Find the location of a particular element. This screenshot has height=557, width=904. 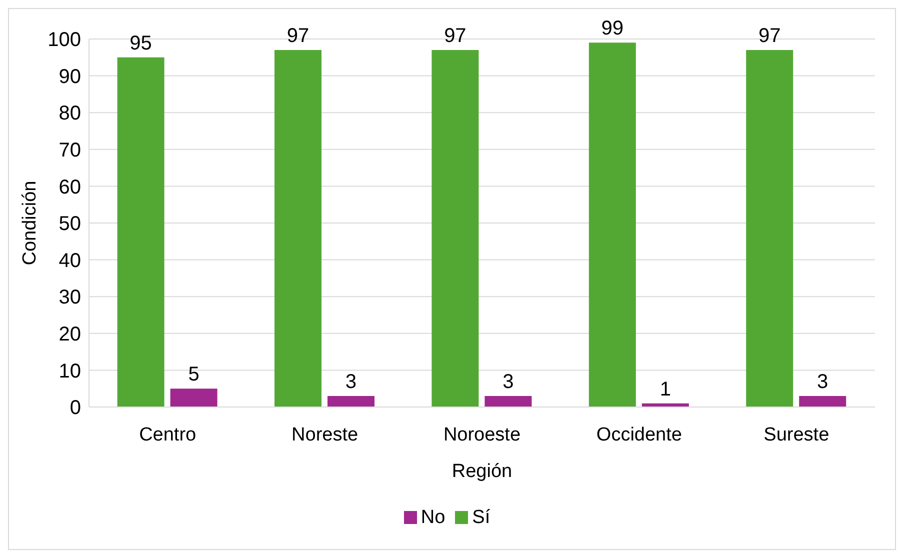

y-tick-label: 20 is located at coordinates (69, 335).